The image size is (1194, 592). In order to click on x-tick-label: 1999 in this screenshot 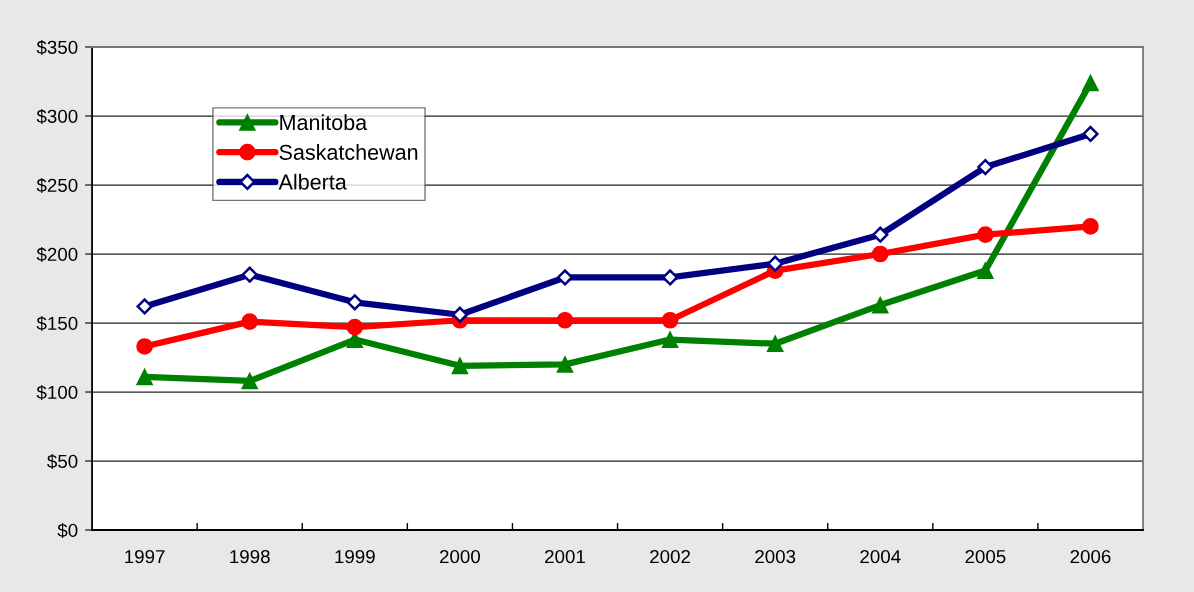, I will do `click(355, 556)`.